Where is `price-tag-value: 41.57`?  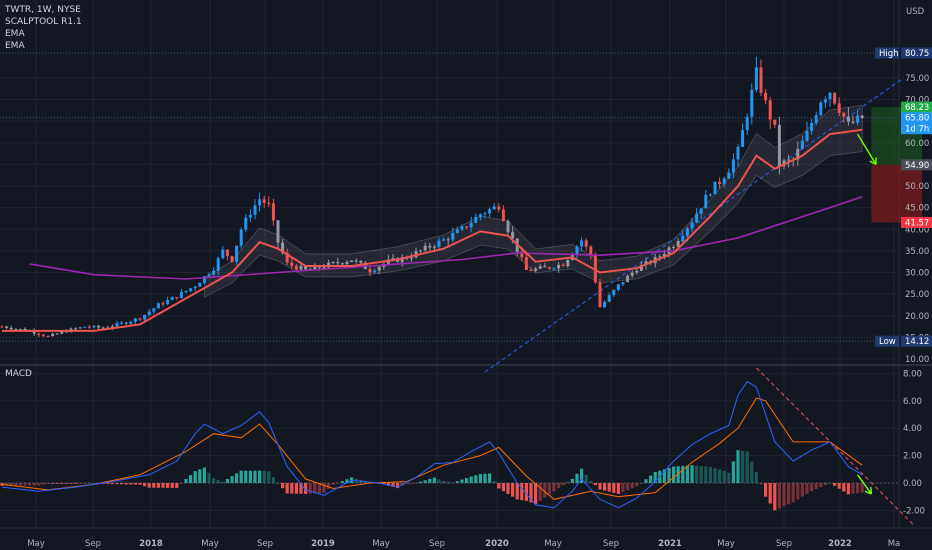
price-tag-value: 41.57 is located at coordinates (917, 223).